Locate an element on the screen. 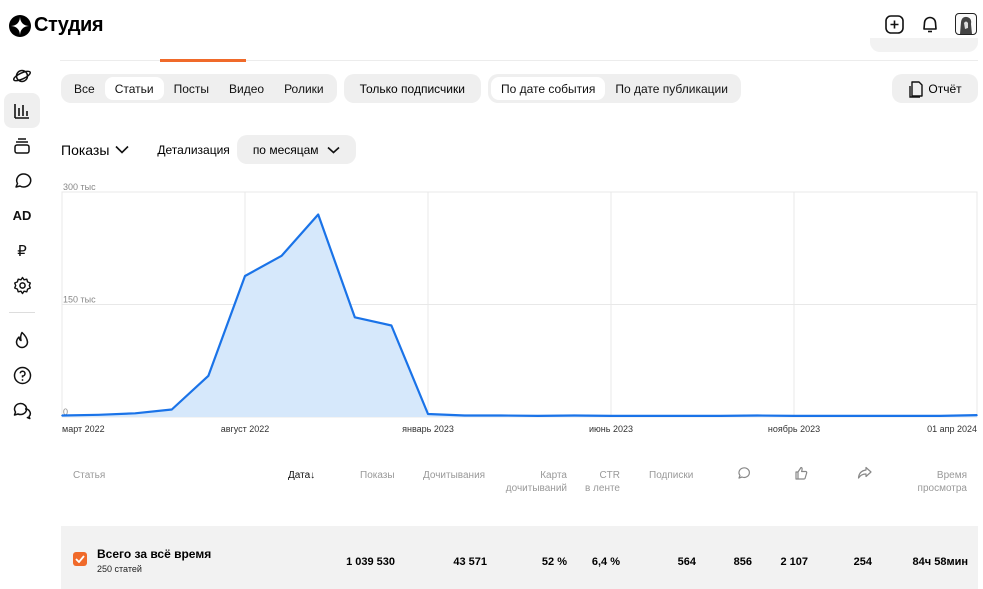 This screenshot has width=983, height=589. col-date: Дата↓ is located at coordinates (301, 475).